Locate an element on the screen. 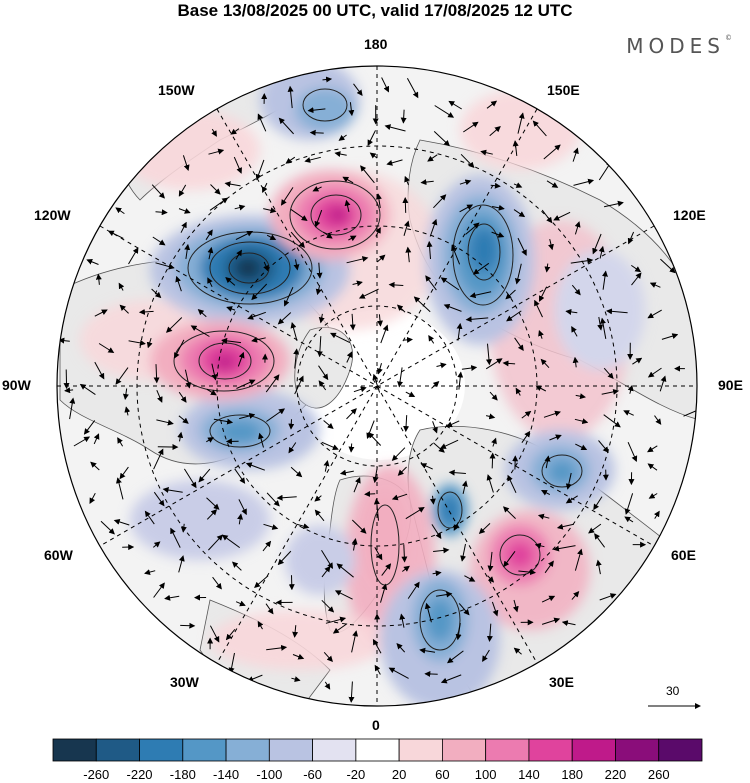  lon-label-90w: 90W is located at coordinates (16, 385).